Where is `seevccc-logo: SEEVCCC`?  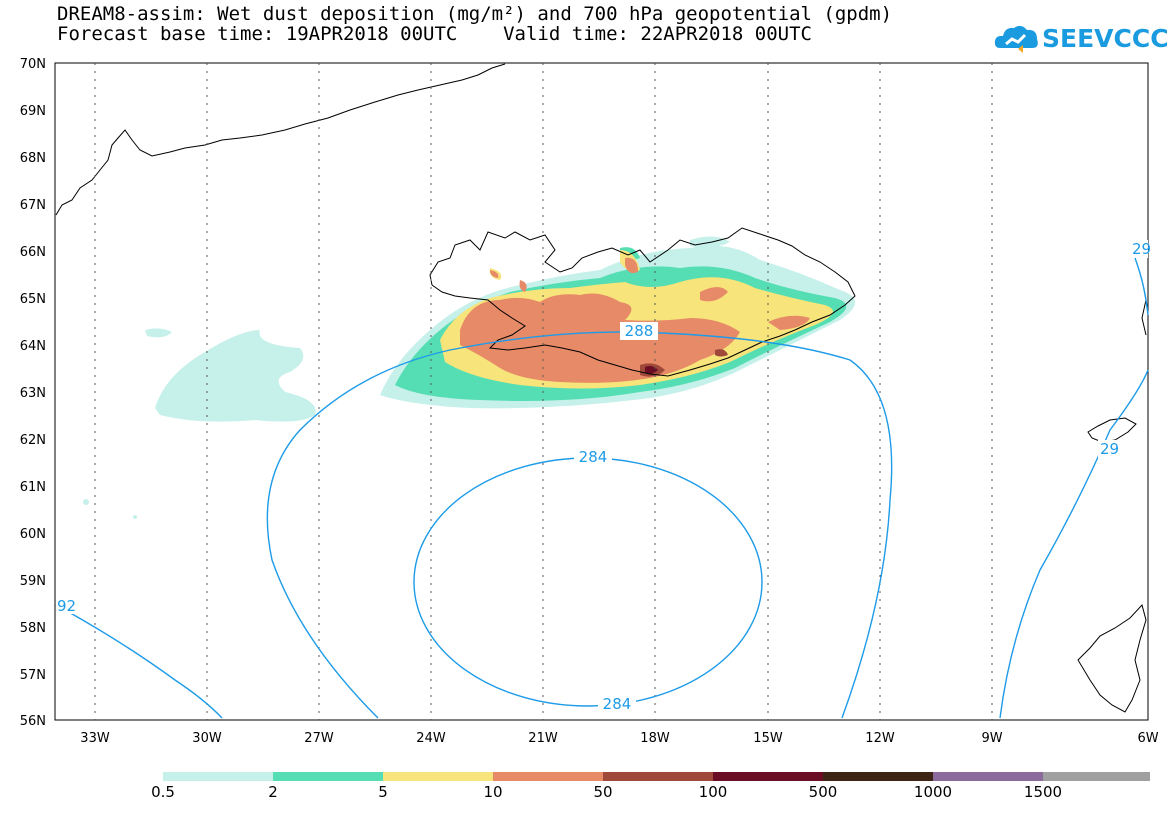
seevccc-logo: SEEVCCC is located at coordinates (1080, 39).